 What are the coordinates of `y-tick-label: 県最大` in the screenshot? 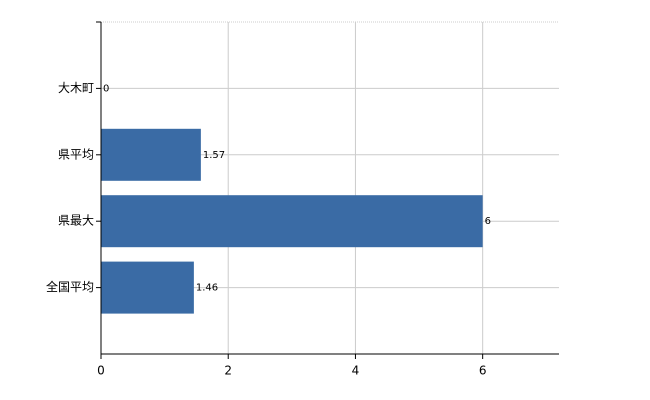 It's located at (76, 221).